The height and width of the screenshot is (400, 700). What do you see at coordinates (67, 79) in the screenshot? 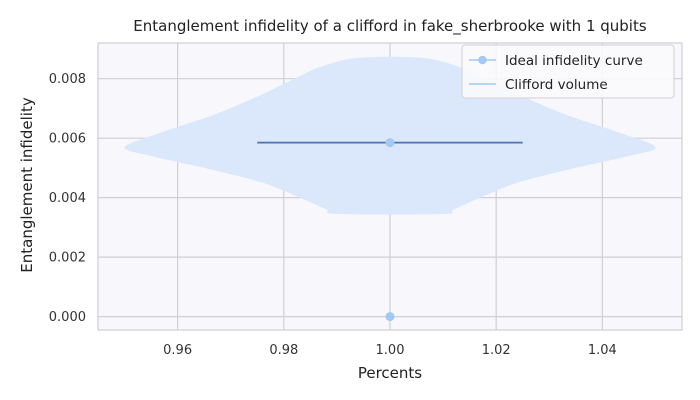
I see `y-tick-label: 0.008` at bounding box center [67, 79].